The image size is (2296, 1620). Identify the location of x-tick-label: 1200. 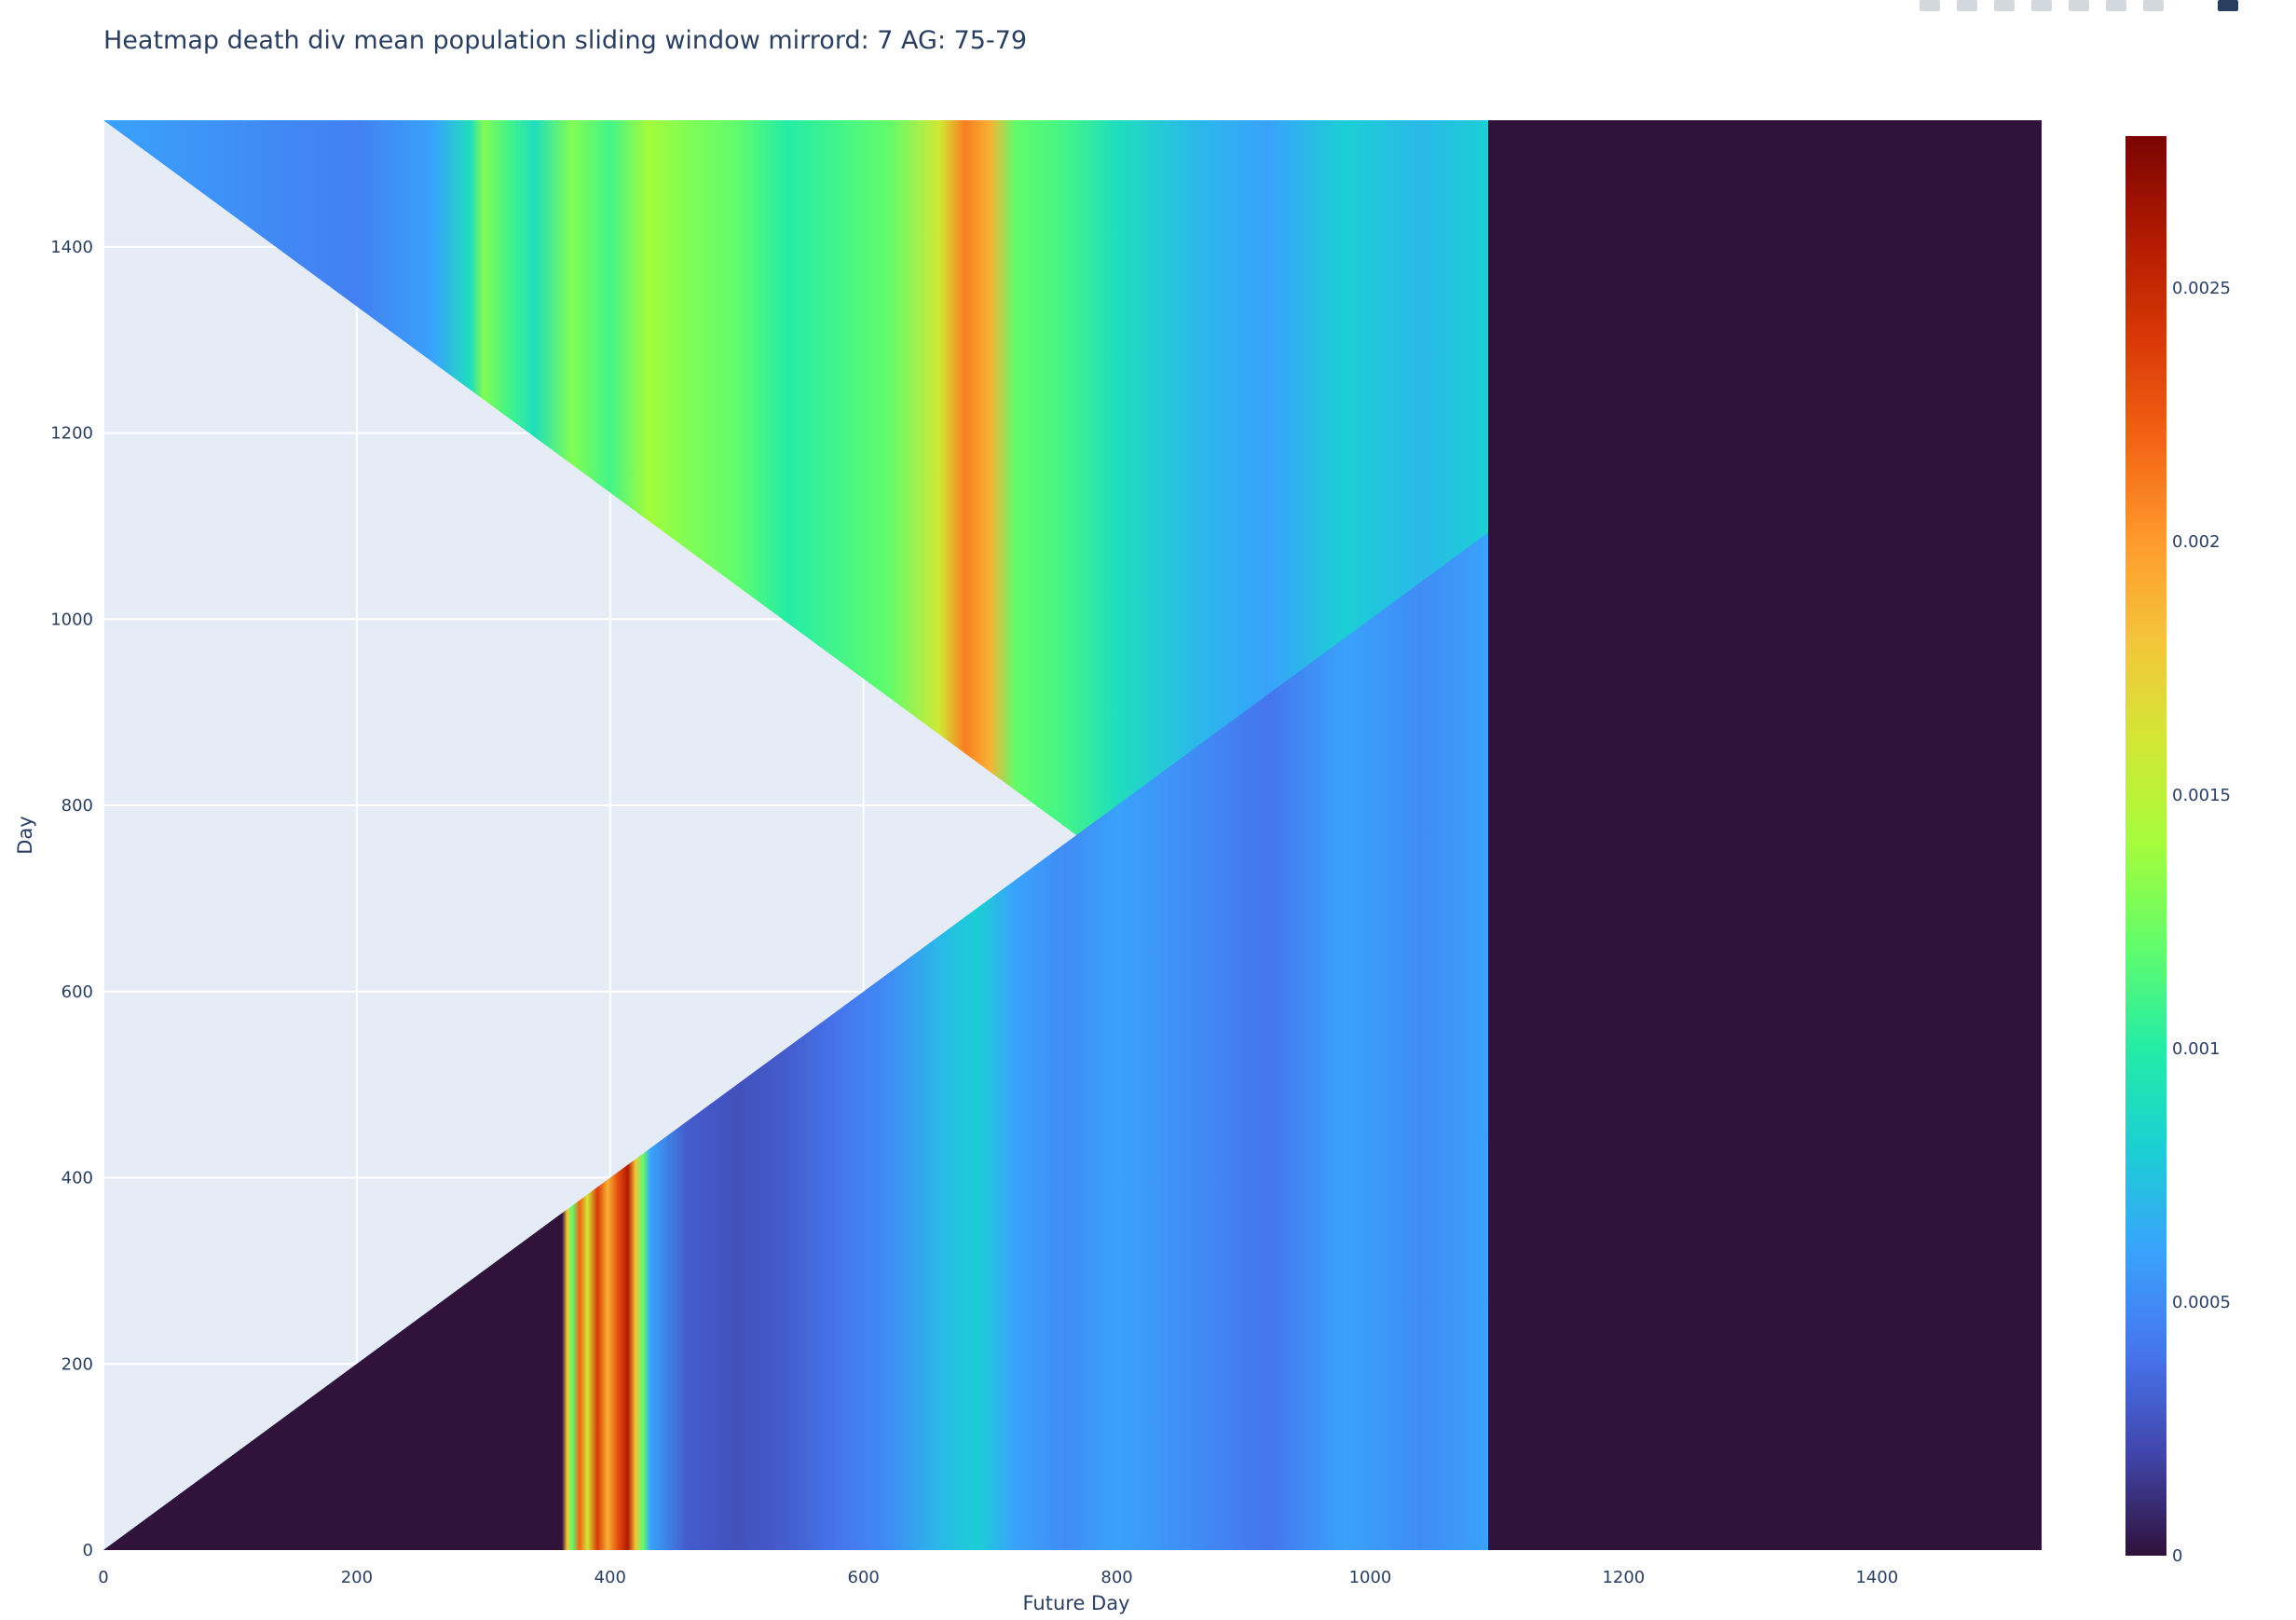
(1623, 1577).